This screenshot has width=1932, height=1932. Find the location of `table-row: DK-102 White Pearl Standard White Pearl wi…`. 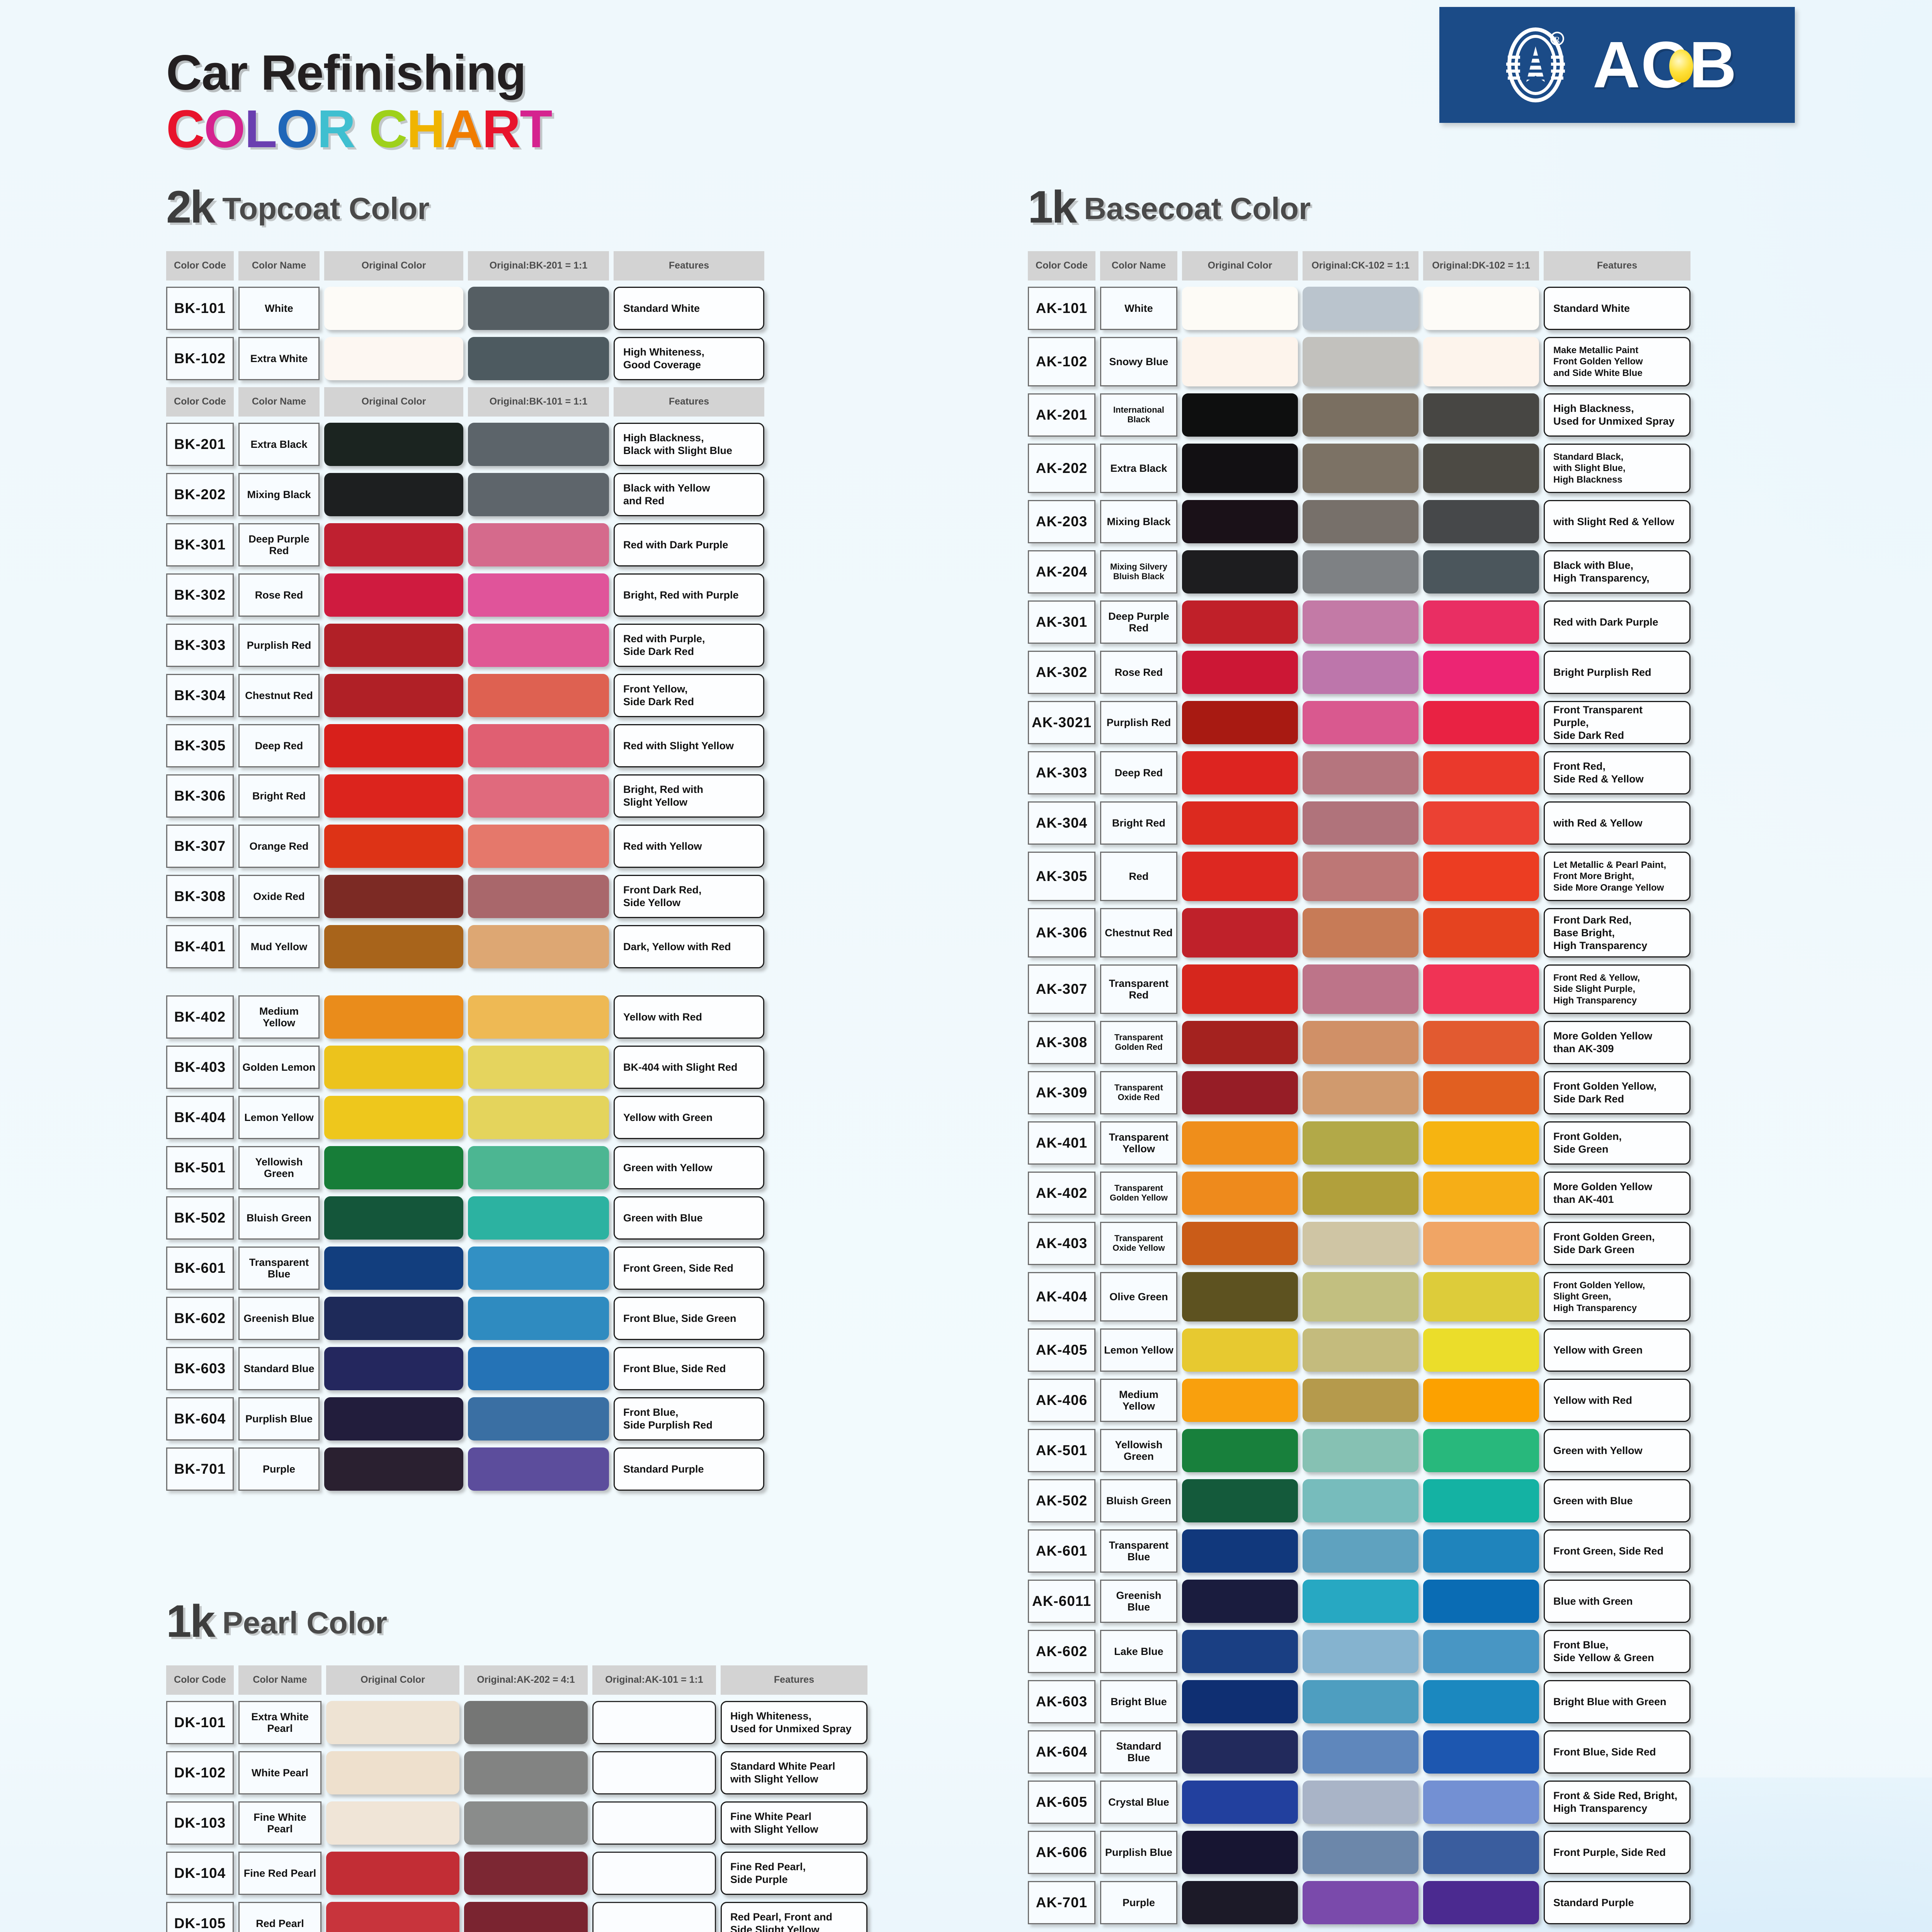

table-row: DK-102 White Pearl Standard White Pearl wi… is located at coordinates (517, 1773).